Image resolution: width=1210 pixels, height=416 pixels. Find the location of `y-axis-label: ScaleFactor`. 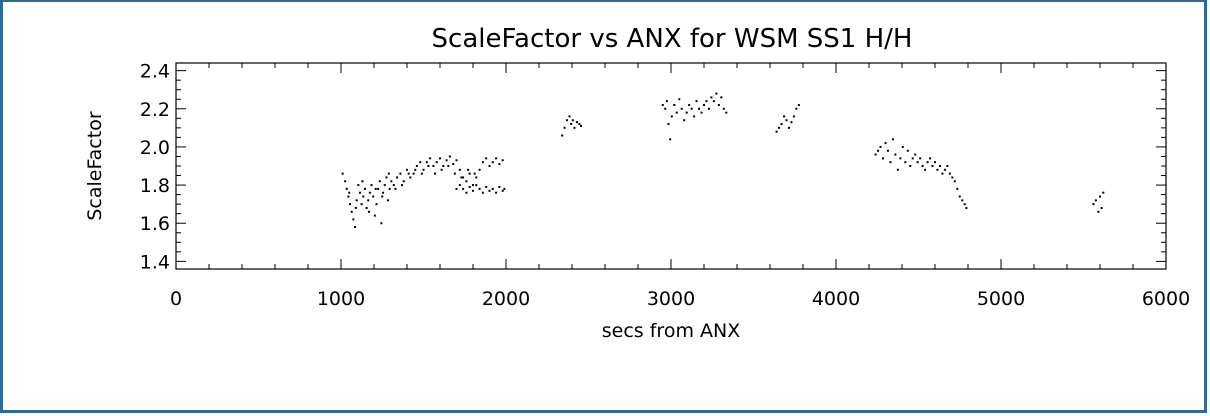

y-axis-label: ScaleFactor is located at coordinates (95, 165).